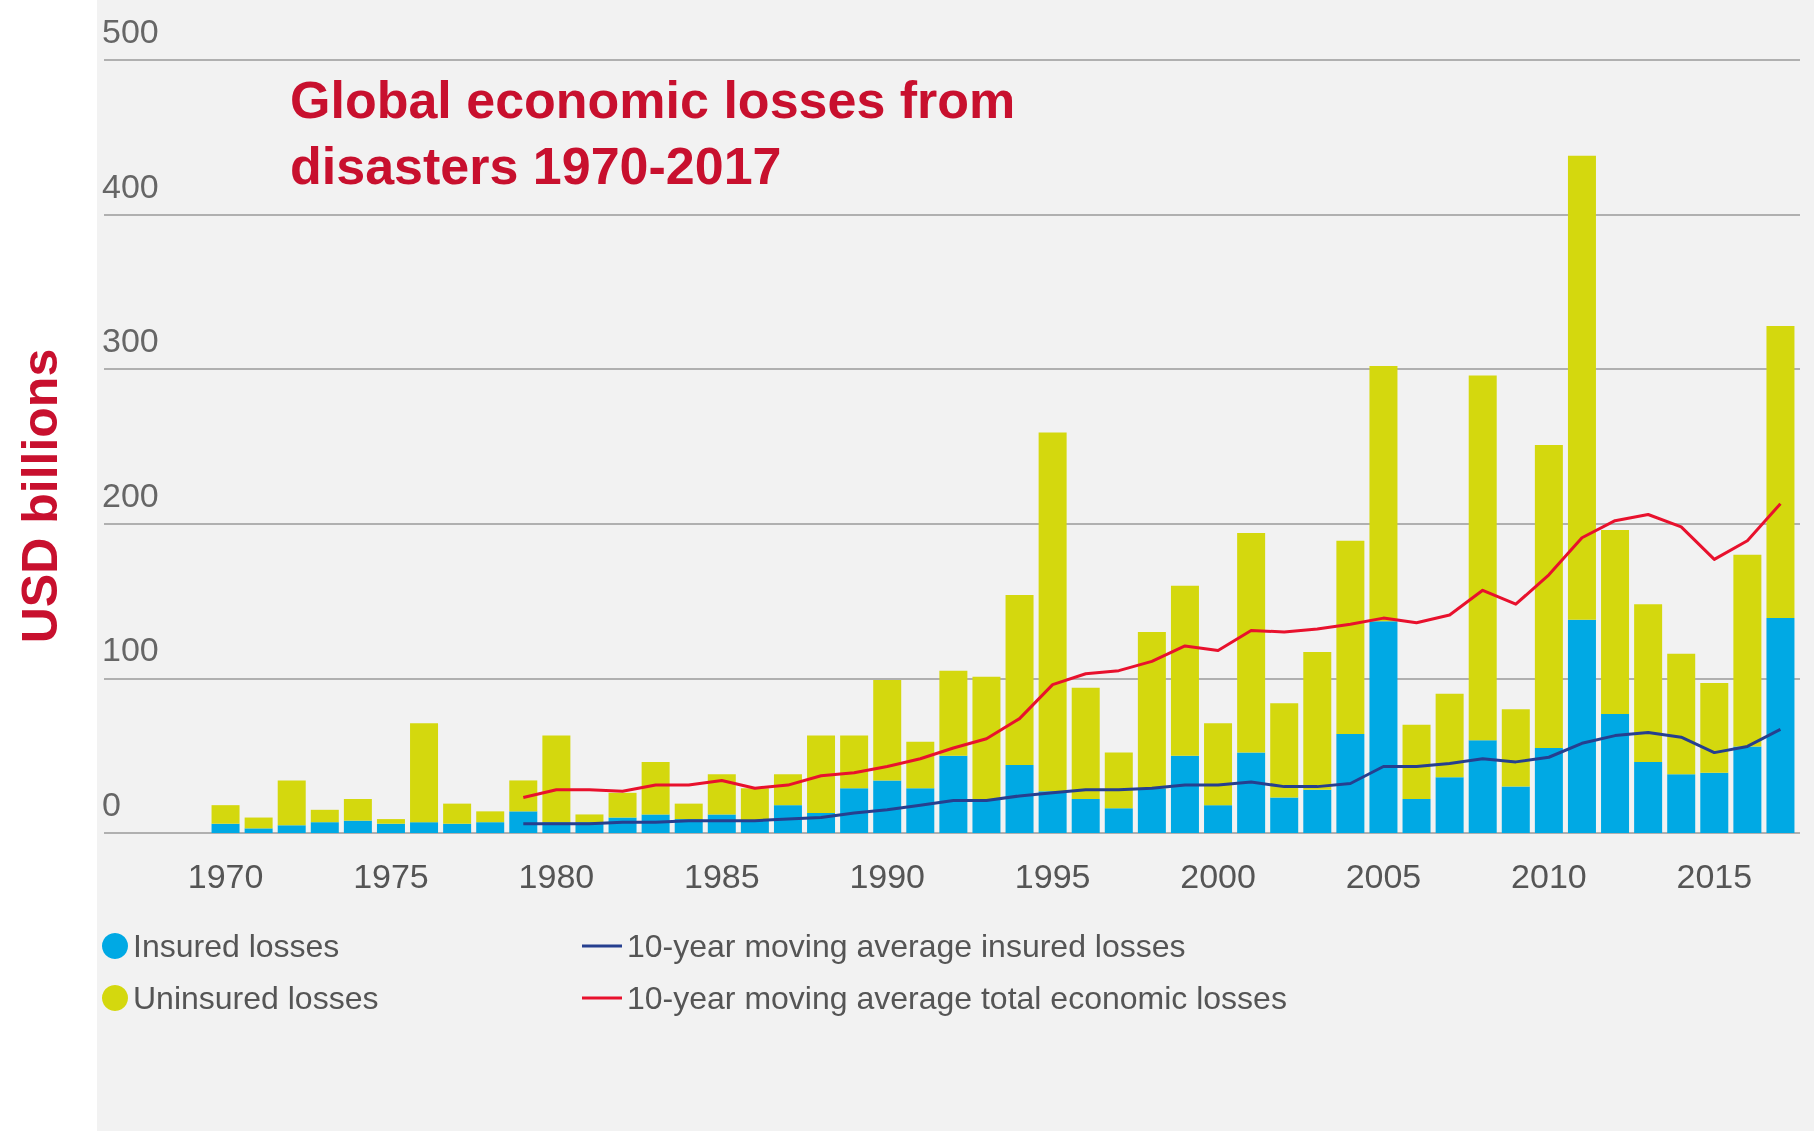 The image size is (1814, 1131). What do you see at coordinates (721, 876) in the screenshot?
I see `x-tick-label: 1985` at bounding box center [721, 876].